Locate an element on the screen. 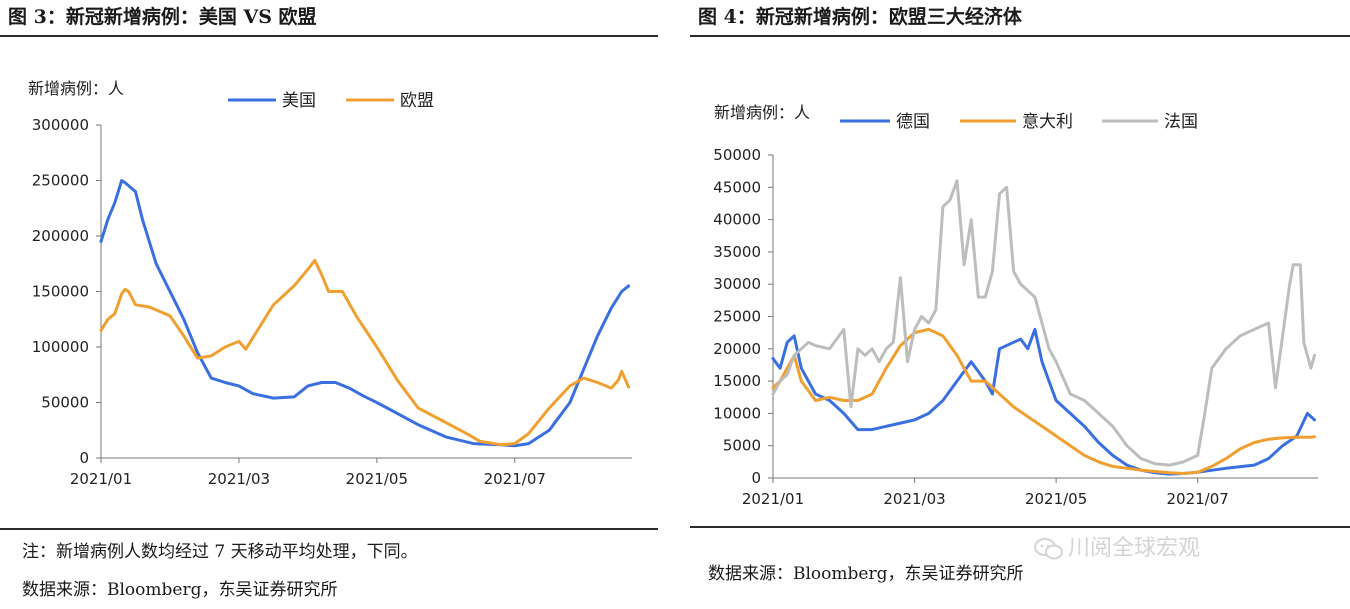 The height and width of the screenshot is (609, 1350). wechat-icon is located at coordinates (1048, 549).